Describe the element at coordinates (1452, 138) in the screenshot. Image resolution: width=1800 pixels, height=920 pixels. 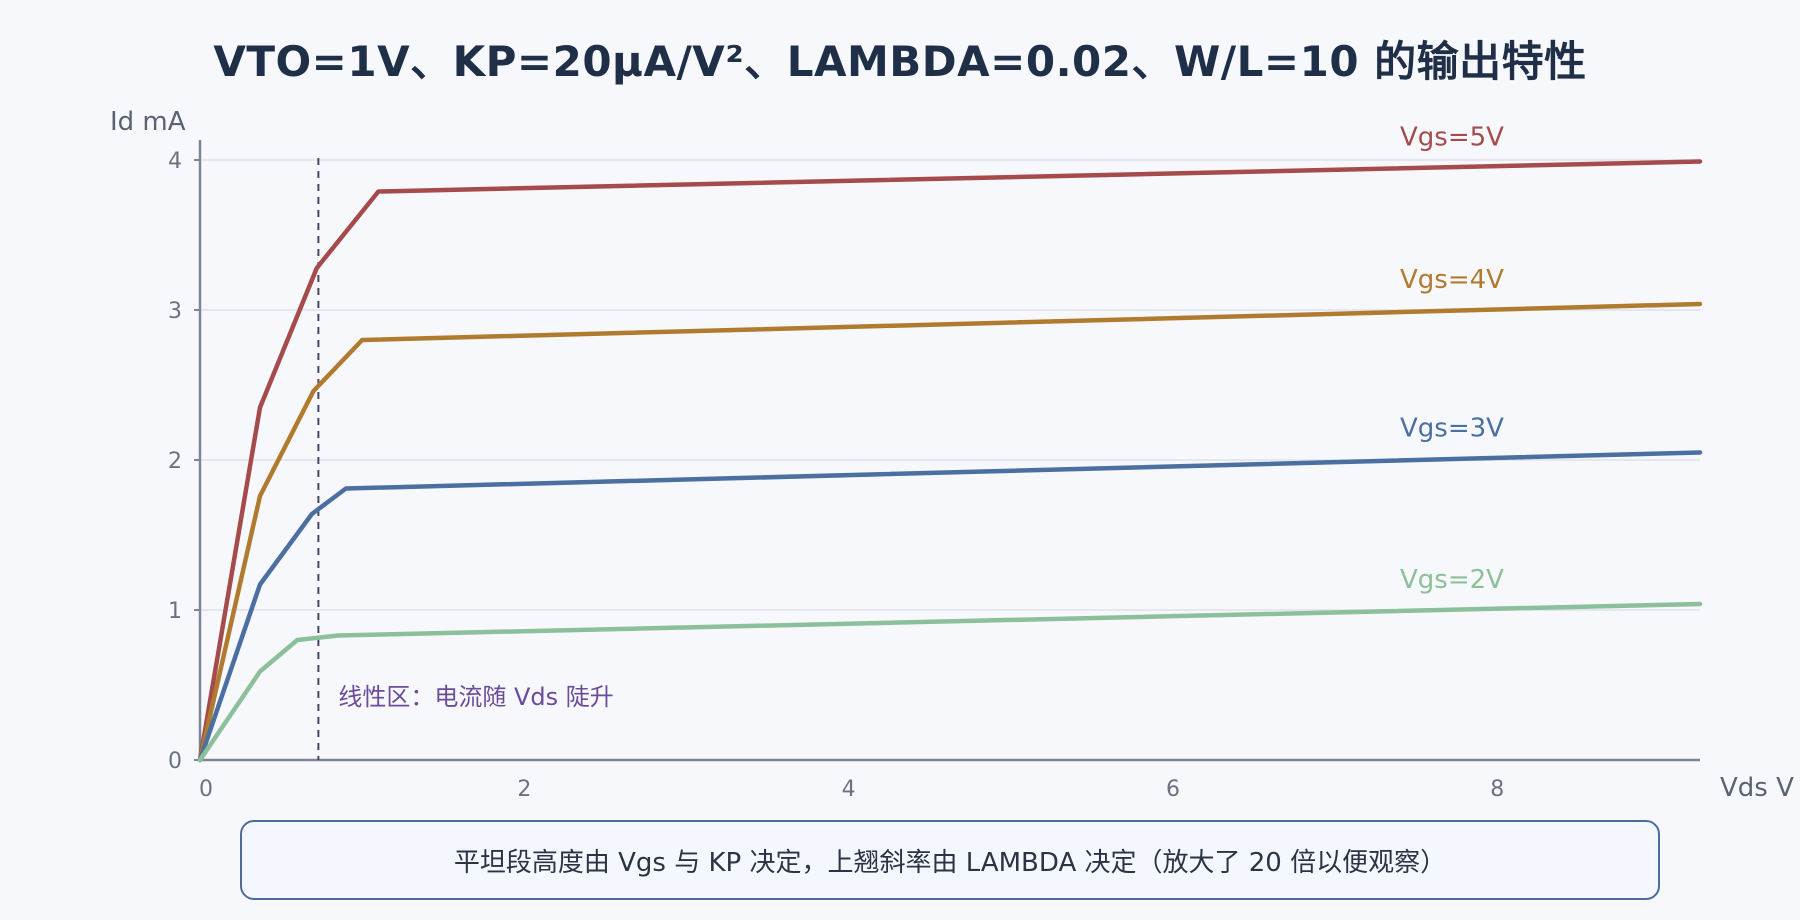
I see `series-label-vgs-5v: Vgs=5V` at that location.